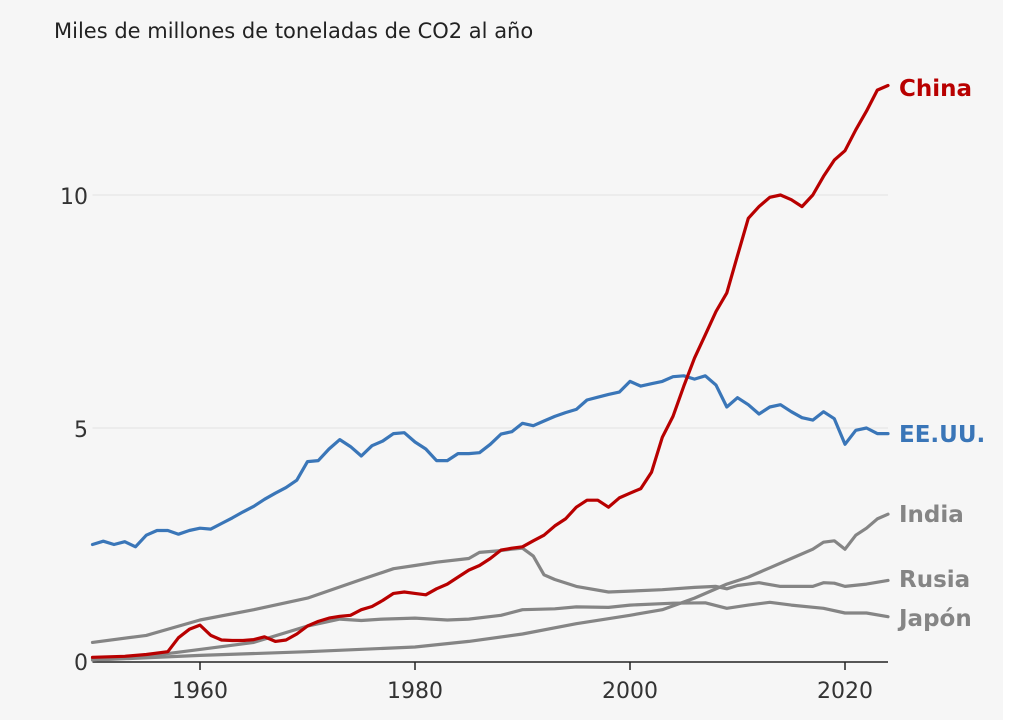 The width and height of the screenshot is (1024, 720). What do you see at coordinates (200, 691) in the screenshot?
I see `x-tick-label: 1960` at bounding box center [200, 691].